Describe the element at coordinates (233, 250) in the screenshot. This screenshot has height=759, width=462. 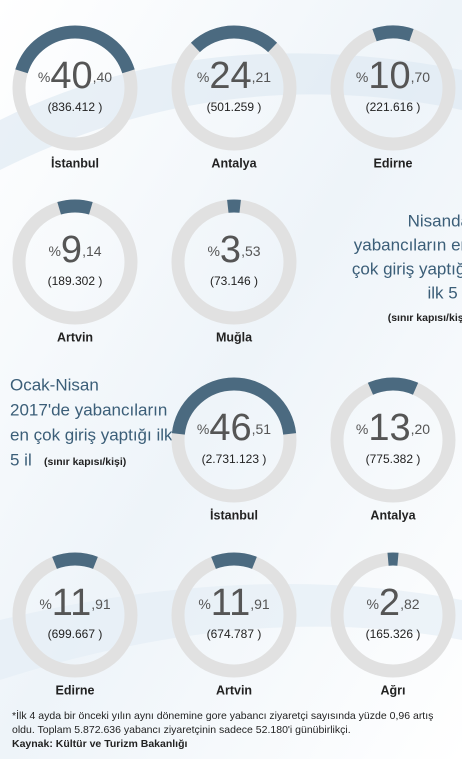
I see `value-label: %3,53` at that location.